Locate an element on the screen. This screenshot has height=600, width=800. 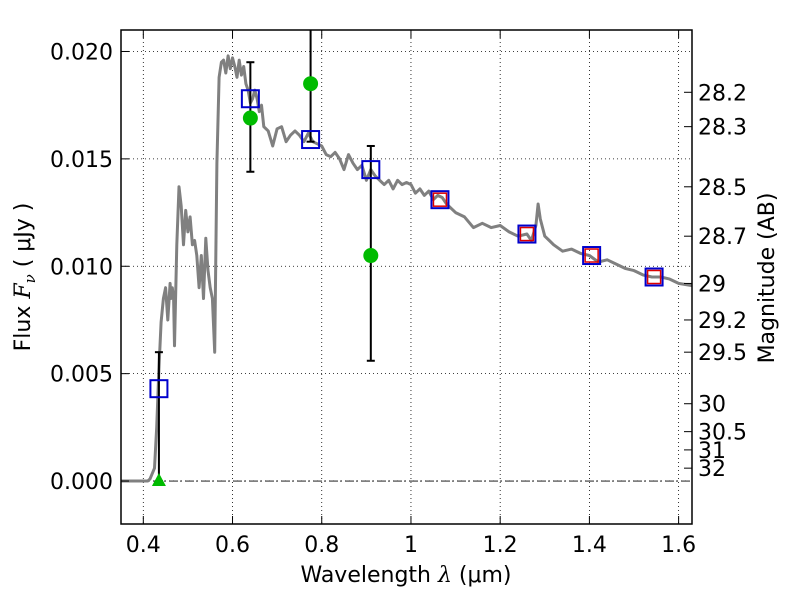
x-tick-label: 0.4 is located at coordinates (143, 545).